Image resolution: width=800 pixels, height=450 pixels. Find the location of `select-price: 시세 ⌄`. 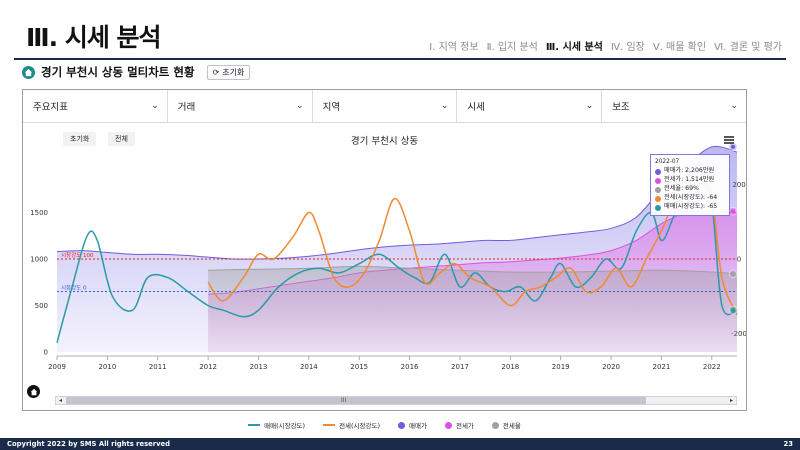

select-price: 시세 ⌄ is located at coordinates (530, 106).